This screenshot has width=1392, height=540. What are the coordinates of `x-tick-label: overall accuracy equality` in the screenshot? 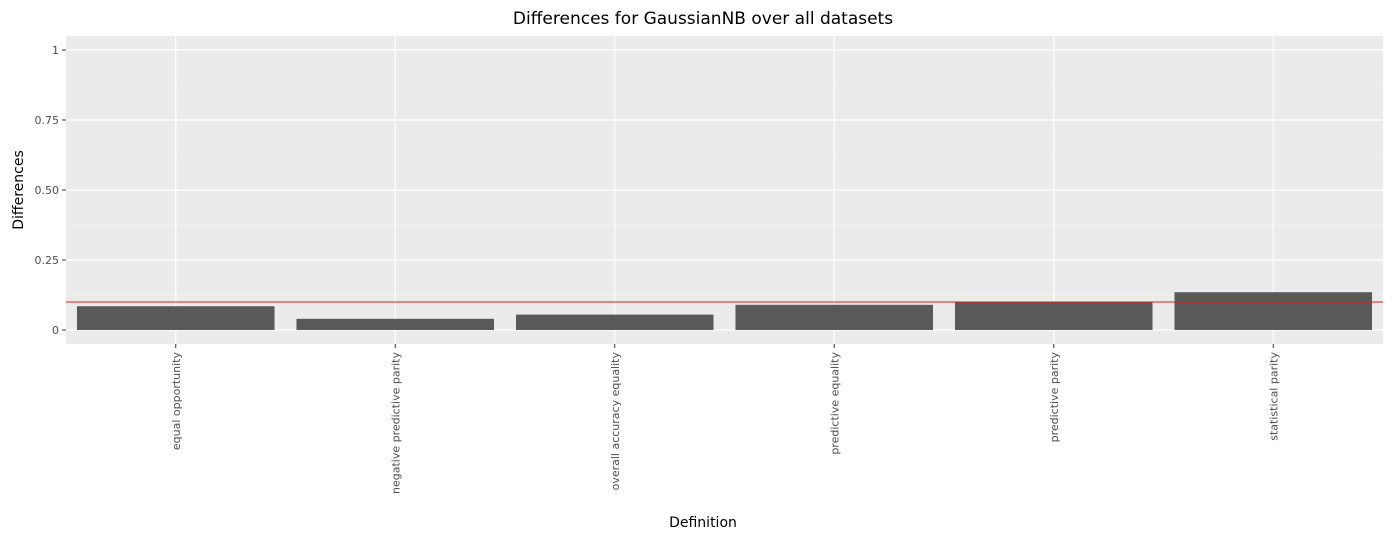 It's located at (615, 421).